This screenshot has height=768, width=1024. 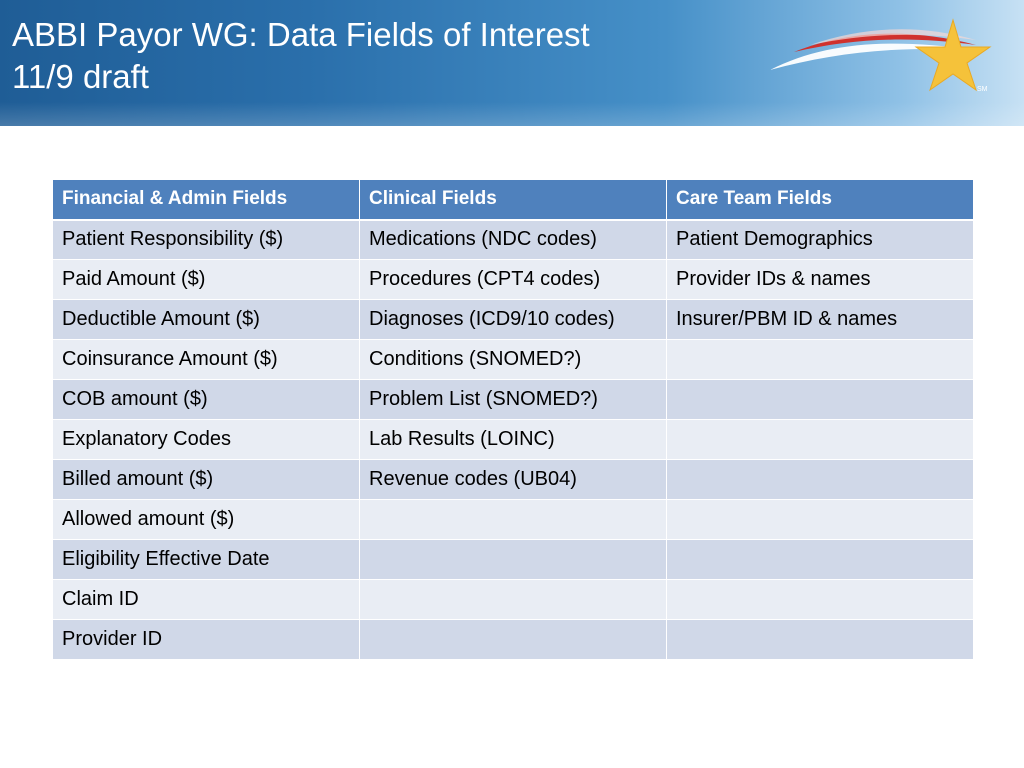 What do you see at coordinates (820, 319) in the screenshot?
I see `table-cell: Insurer/PBM ID & names` at bounding box center [820, 319].